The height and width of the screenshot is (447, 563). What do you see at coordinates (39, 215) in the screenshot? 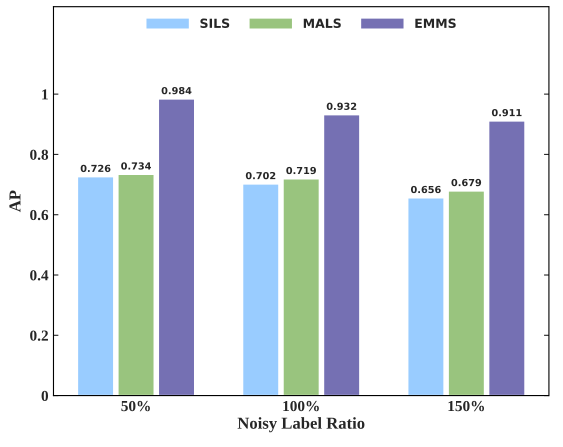
I see `y-tick-label: 0.6` at bounding box center [39, 215].